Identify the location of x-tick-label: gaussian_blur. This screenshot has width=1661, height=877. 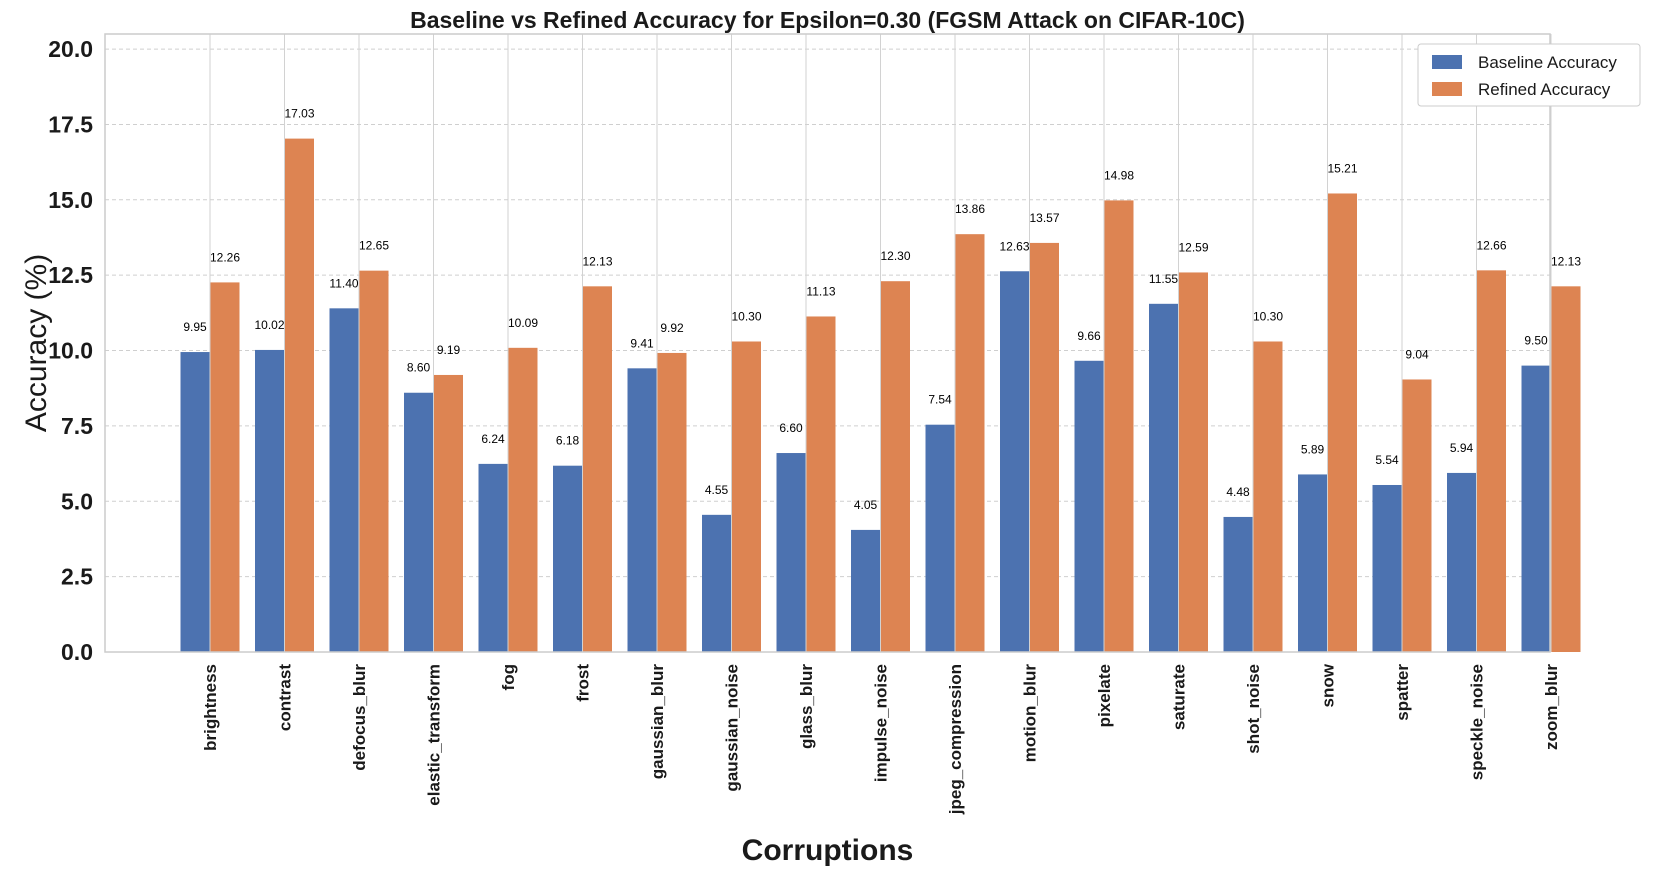
(657, 722).